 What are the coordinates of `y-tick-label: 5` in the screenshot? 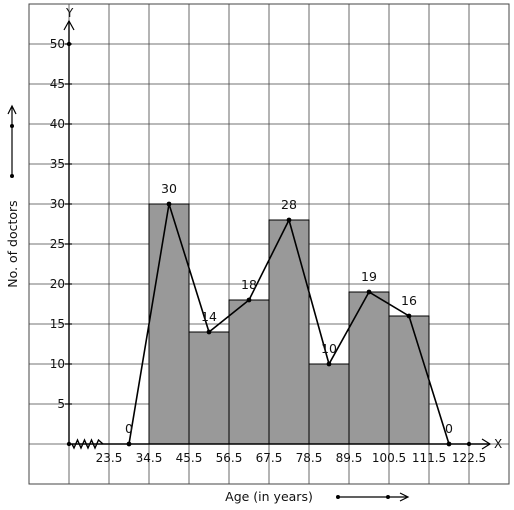 It's located at (61, 404).